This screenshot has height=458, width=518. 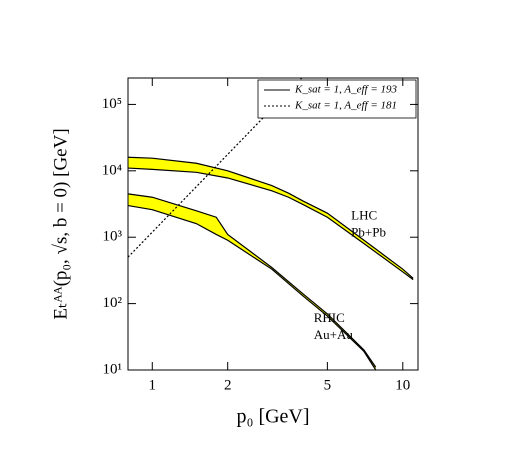 What do you see at coordinates (113, 303) in the screenshot?
I see `y-tick-label: 10²` at bounding box center [113, 303].